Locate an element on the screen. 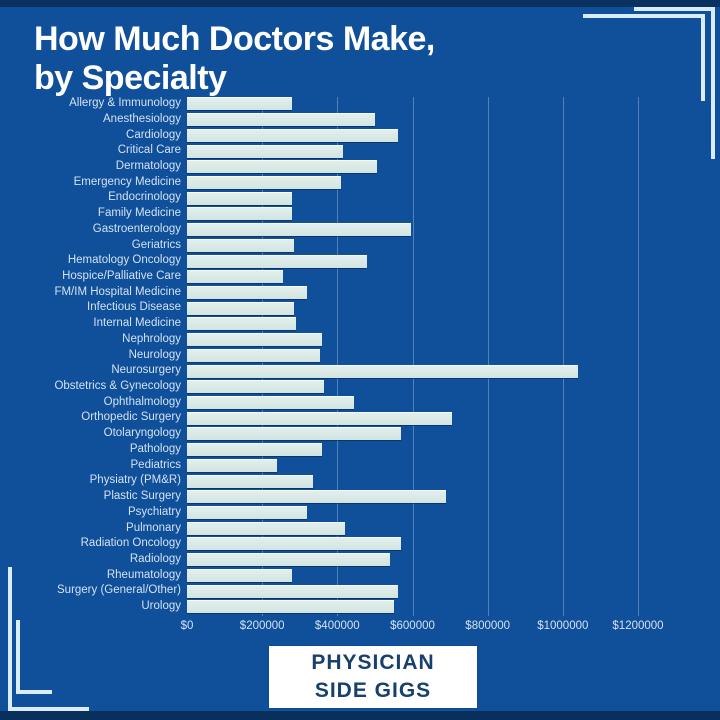 This screenshot has height=720, width=720. category-label: Hospice/Palliative Care is located at coordinates (121, 276).